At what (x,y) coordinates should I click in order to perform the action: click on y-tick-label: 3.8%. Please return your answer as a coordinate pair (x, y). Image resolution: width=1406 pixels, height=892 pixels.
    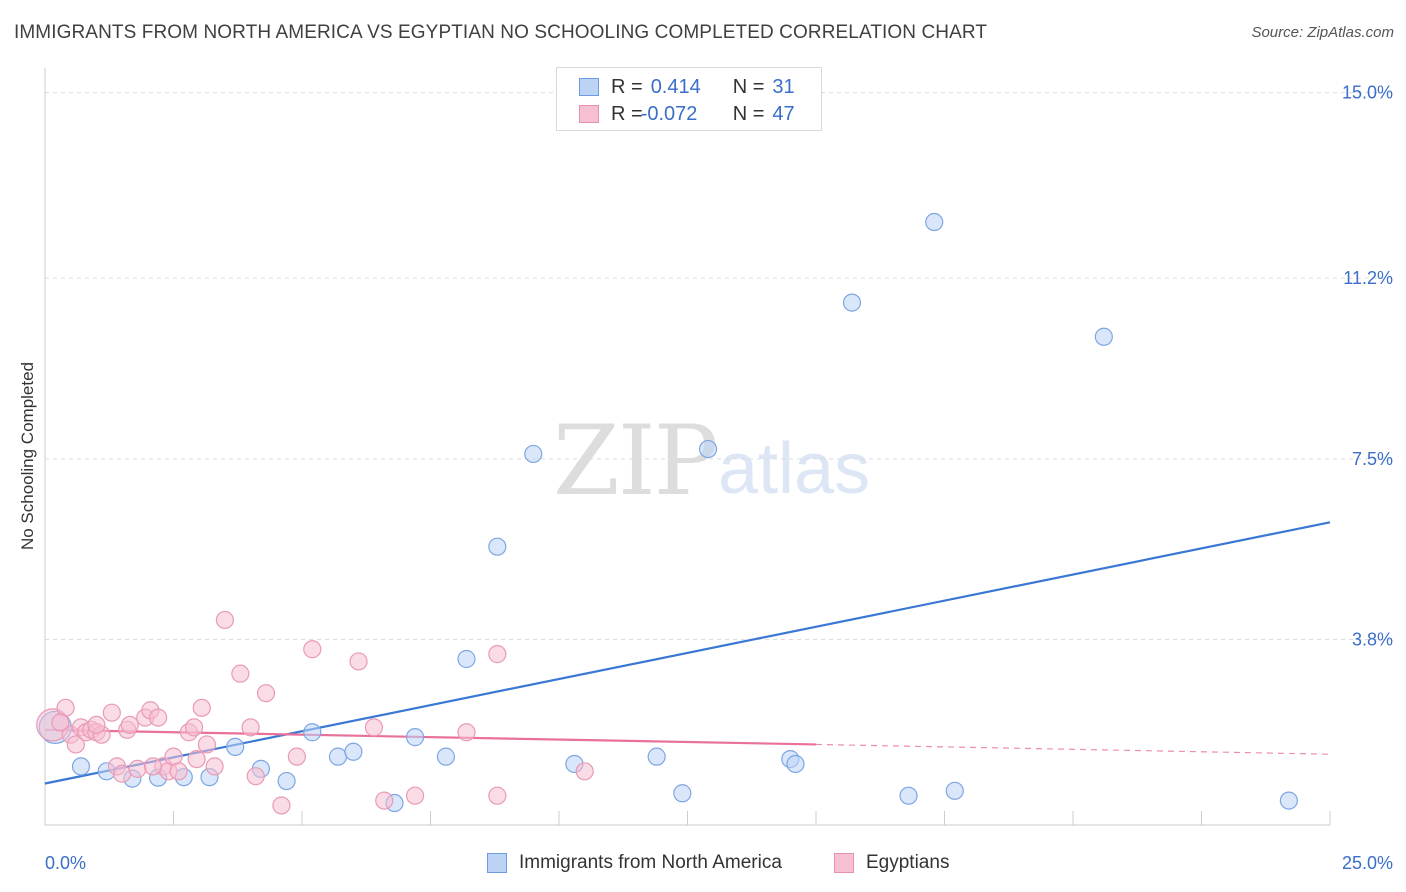
    Looking at the image, I should click on (1372, 639).